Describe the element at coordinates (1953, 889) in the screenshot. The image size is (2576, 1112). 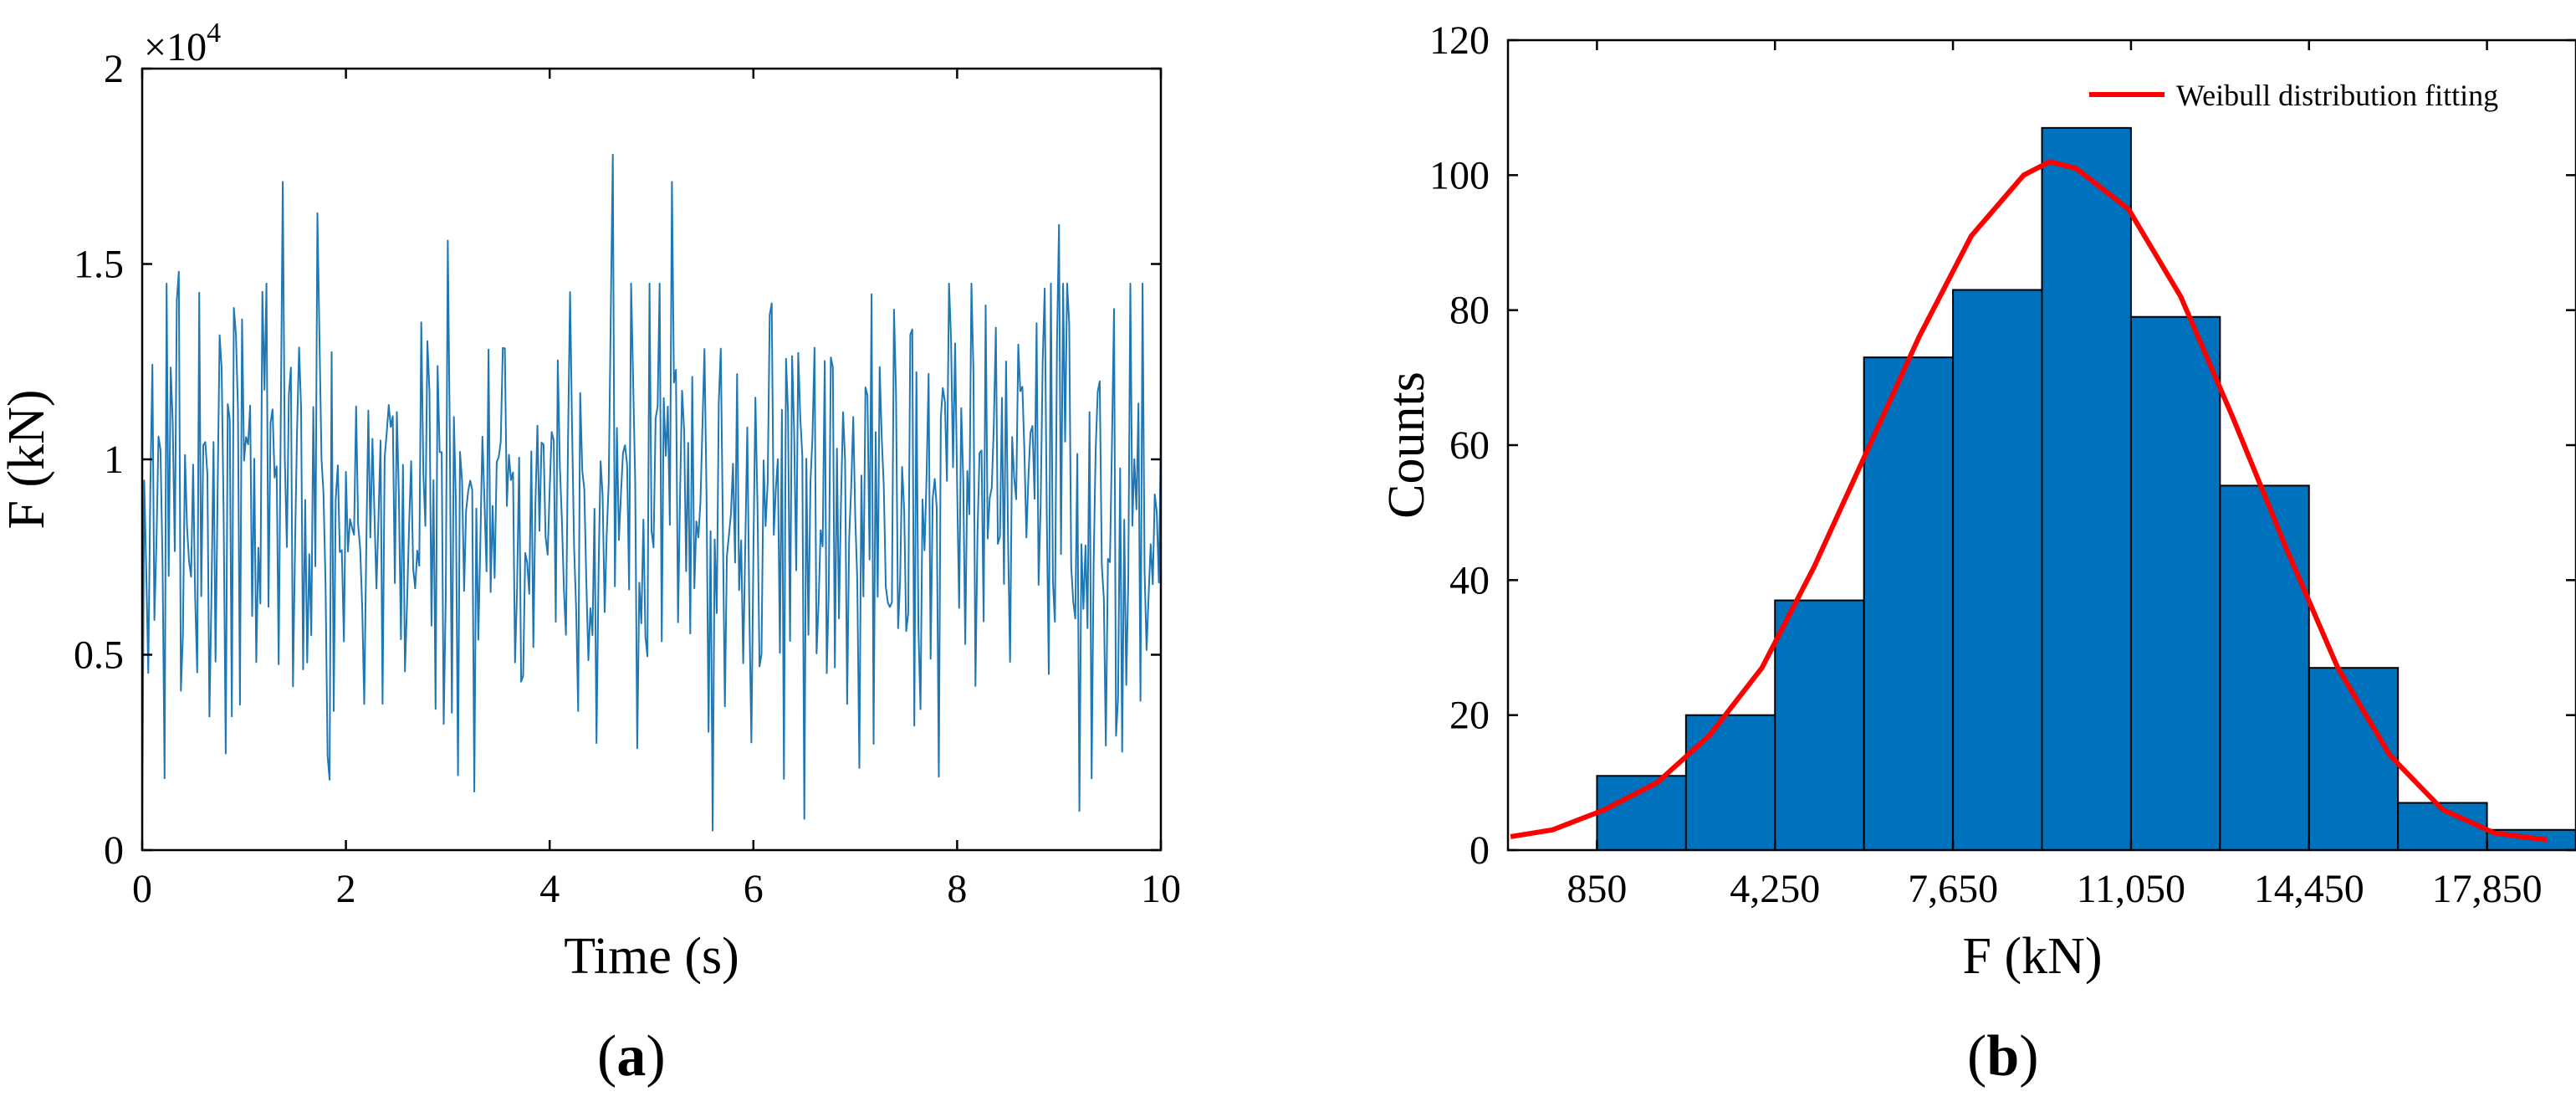
I see `x-tick-label: 7,650` at that location.